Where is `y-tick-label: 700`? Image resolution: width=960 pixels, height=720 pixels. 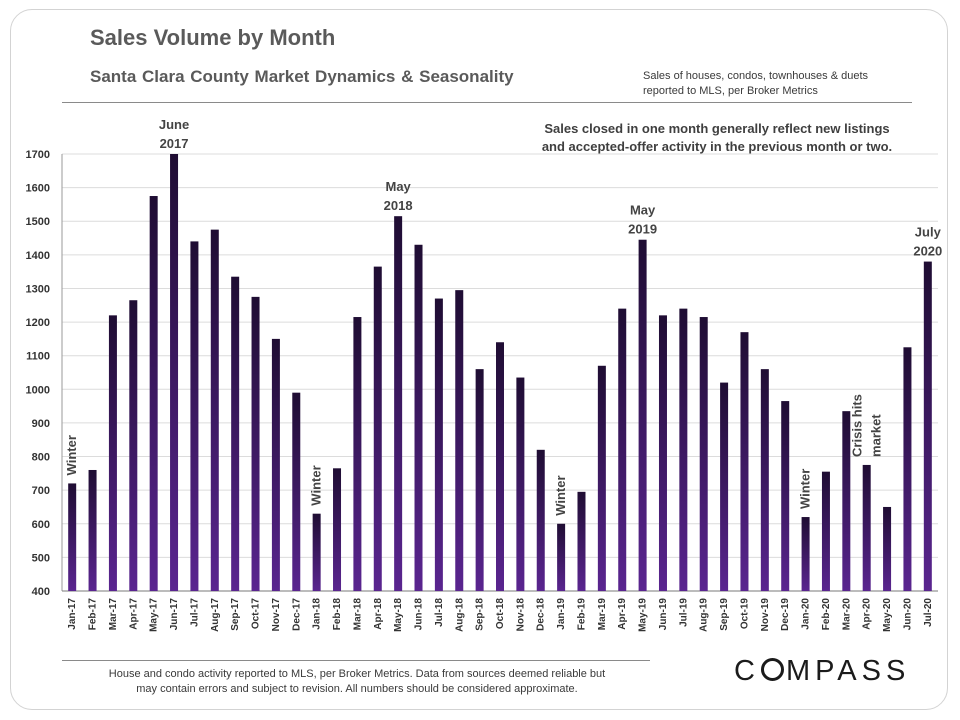
y-tick-label: 700 is located at coordinates (41, 491).